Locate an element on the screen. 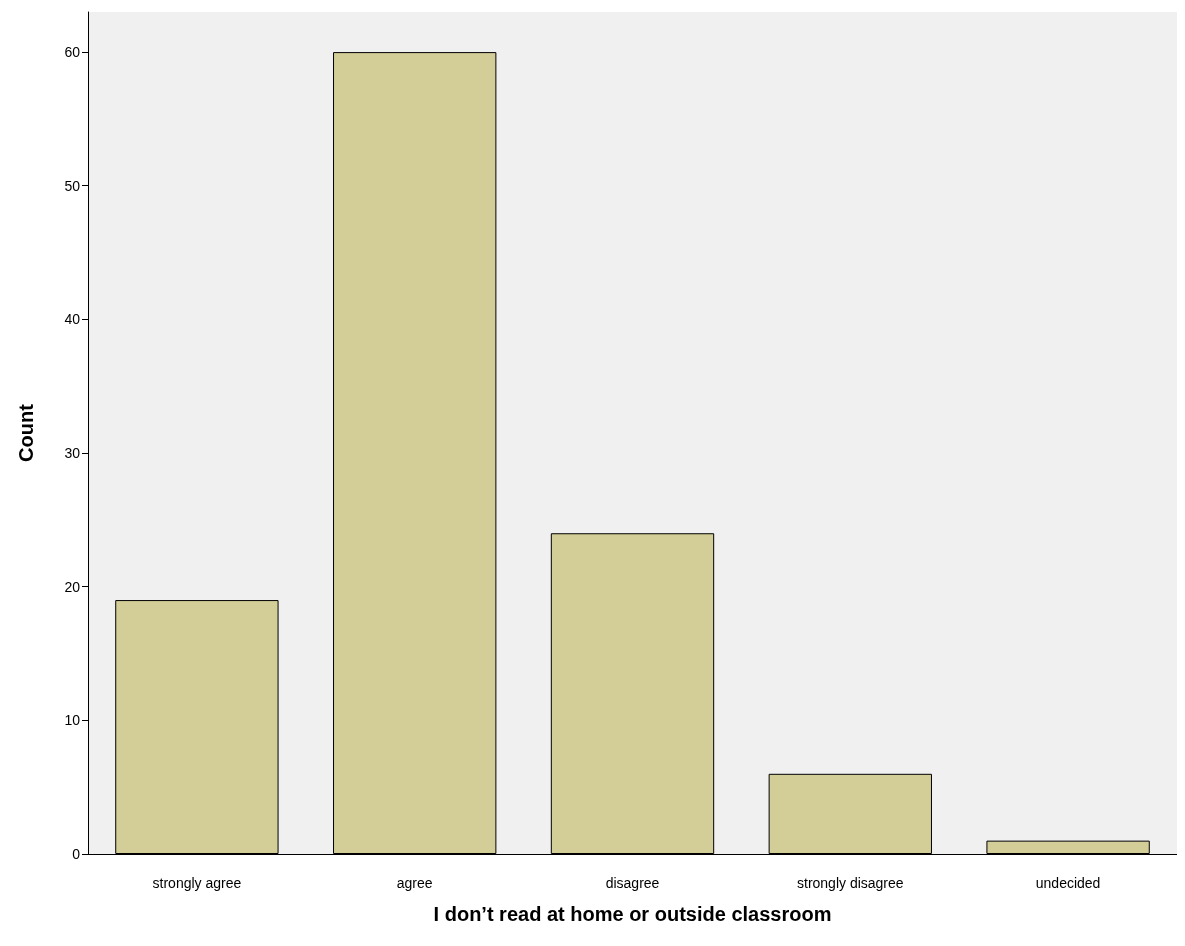 This screenshot has width=1185, height=946. y-tick-label: 40 is located at coordinates (72, 319).